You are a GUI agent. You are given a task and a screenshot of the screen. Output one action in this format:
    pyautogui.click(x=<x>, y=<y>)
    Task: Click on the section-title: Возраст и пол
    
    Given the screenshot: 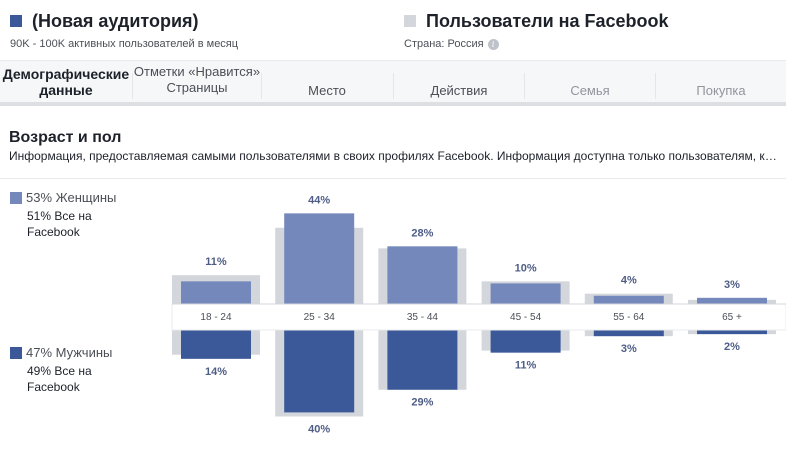 What is the action you would take?
    pyautogui.click(x=65, y=137)
    